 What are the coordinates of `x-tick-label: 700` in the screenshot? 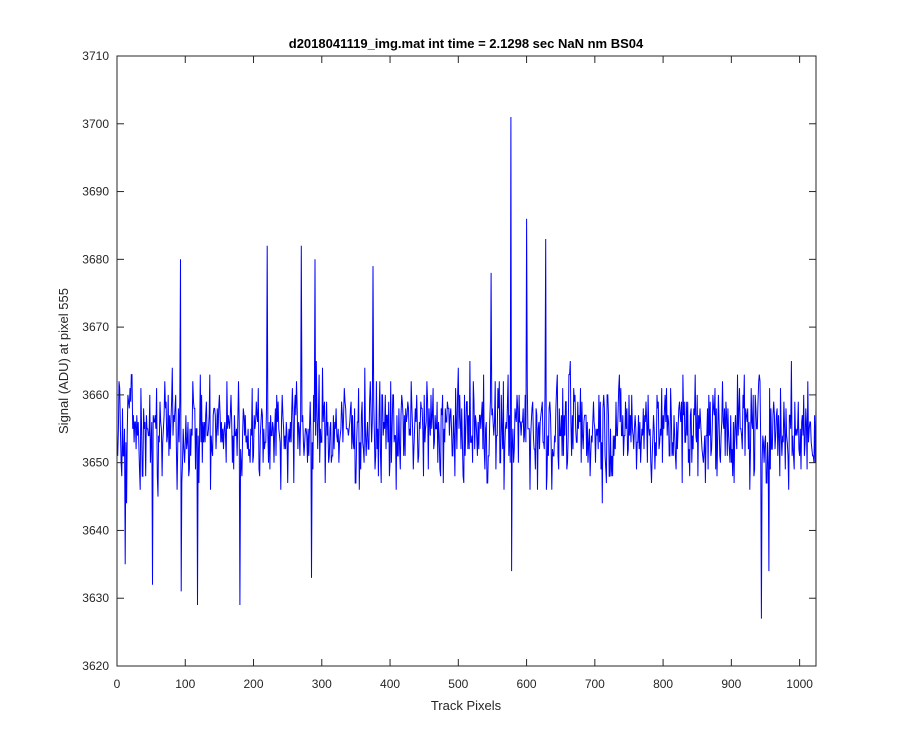 It's located at (595, 684).